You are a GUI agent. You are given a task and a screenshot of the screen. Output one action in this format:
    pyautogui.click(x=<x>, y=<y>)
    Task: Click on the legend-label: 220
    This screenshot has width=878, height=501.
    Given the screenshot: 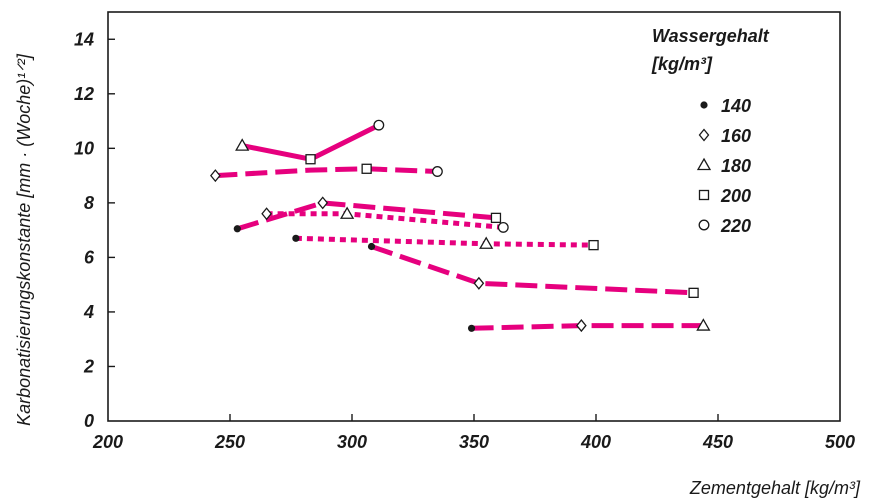 What is the action you would take?
    pyautogui.click(x=735, y=226)
    